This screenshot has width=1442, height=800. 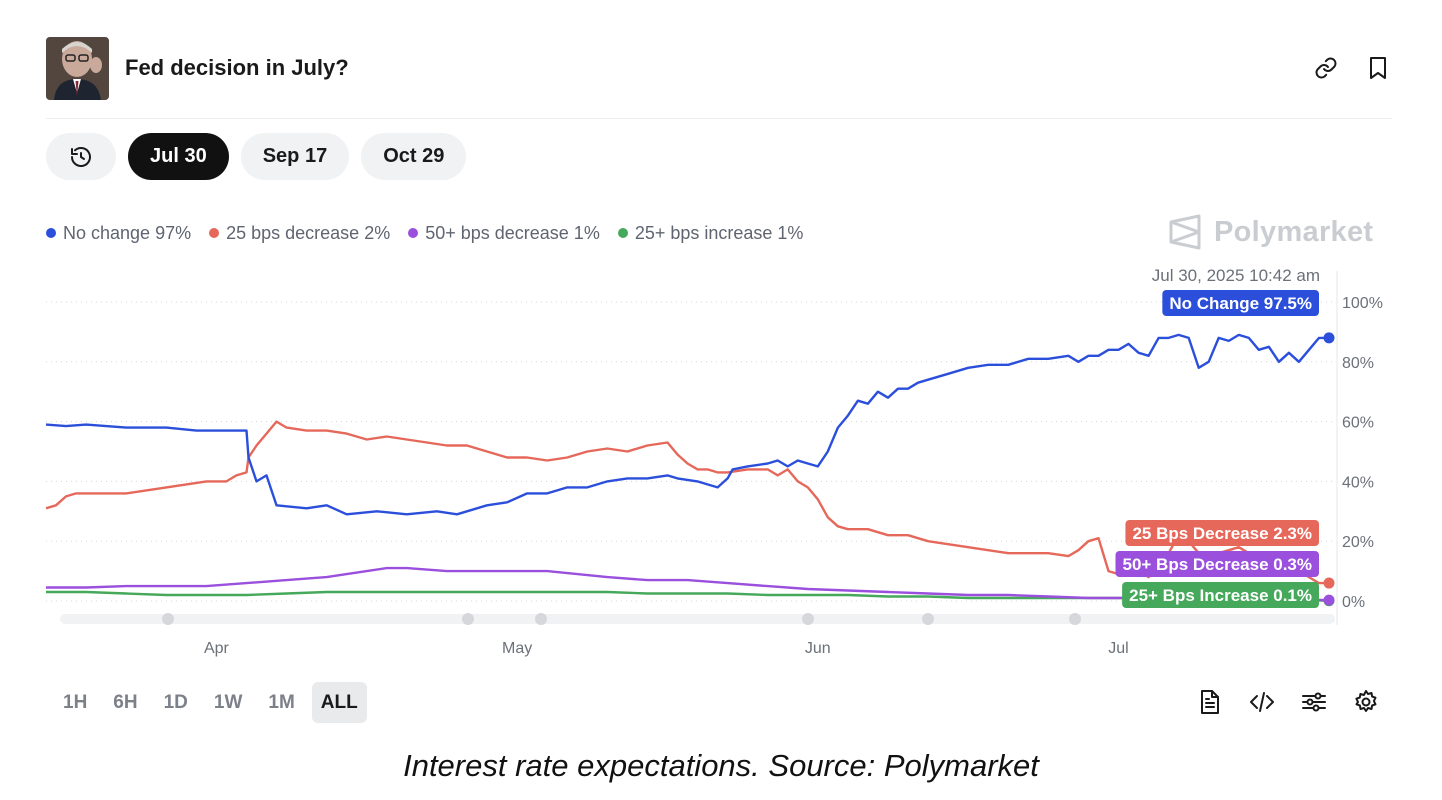 I want to click on range-tab-1d: 1D, so click(x=175, y=702).